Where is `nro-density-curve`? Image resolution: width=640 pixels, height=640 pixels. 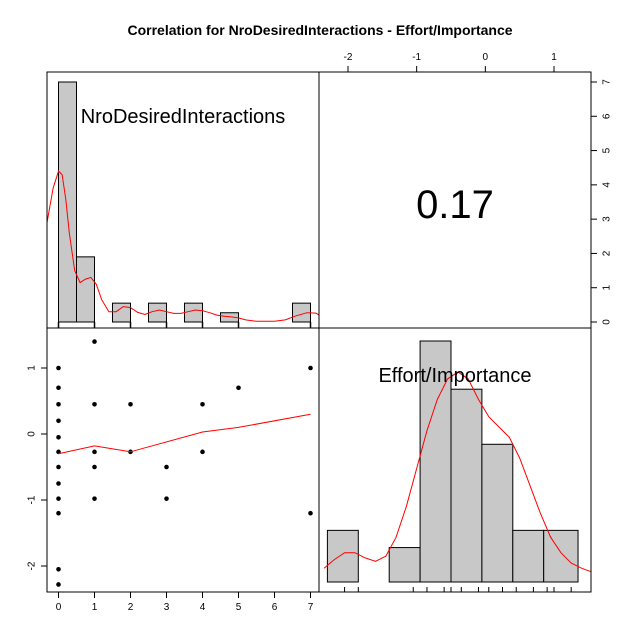
nro-density-curve is located at coordinates (183, 246).